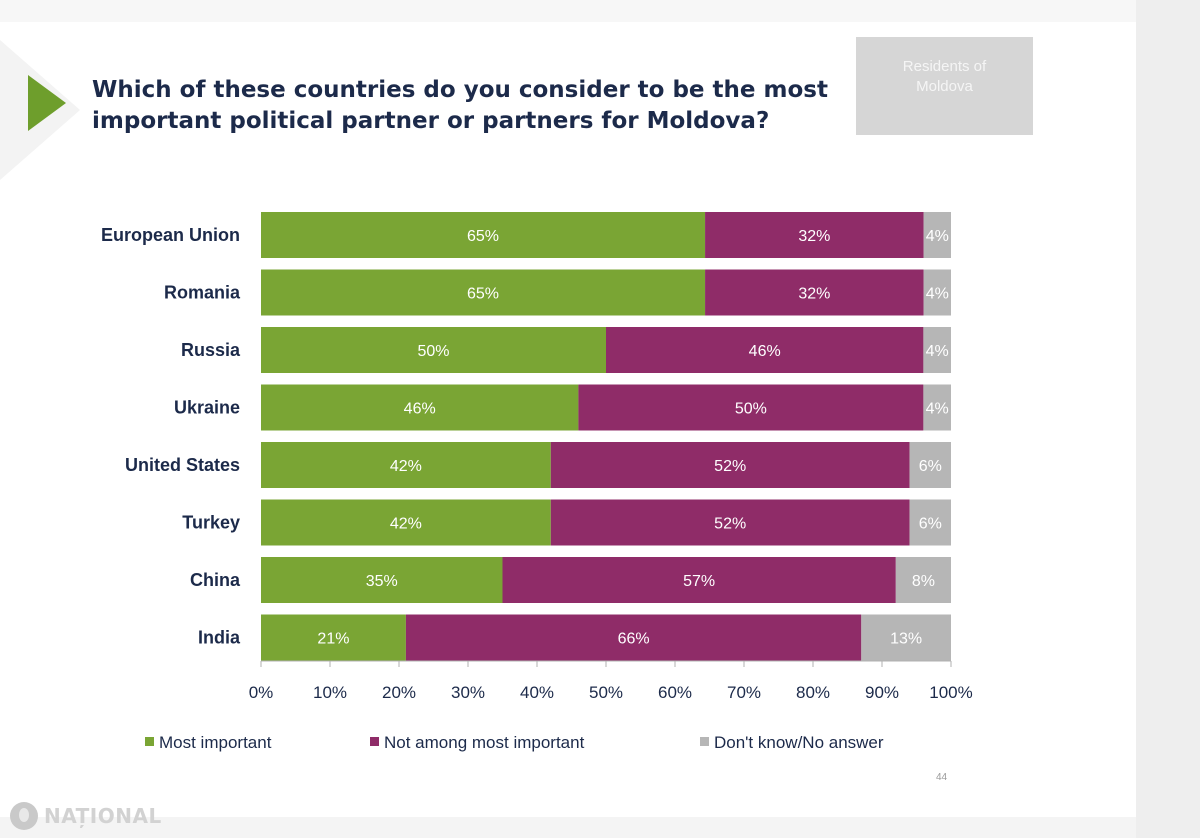  Describe the element at coordinates (537, 692) in the screenshot. I see `x-tick-label: 40%` at that location.